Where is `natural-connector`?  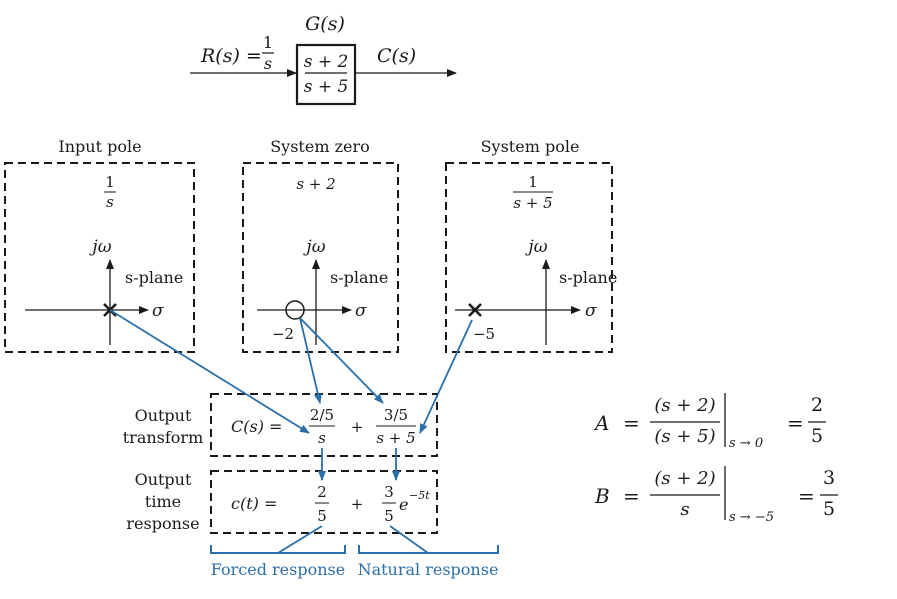
natural-connector is located at coordinates (409, 539).